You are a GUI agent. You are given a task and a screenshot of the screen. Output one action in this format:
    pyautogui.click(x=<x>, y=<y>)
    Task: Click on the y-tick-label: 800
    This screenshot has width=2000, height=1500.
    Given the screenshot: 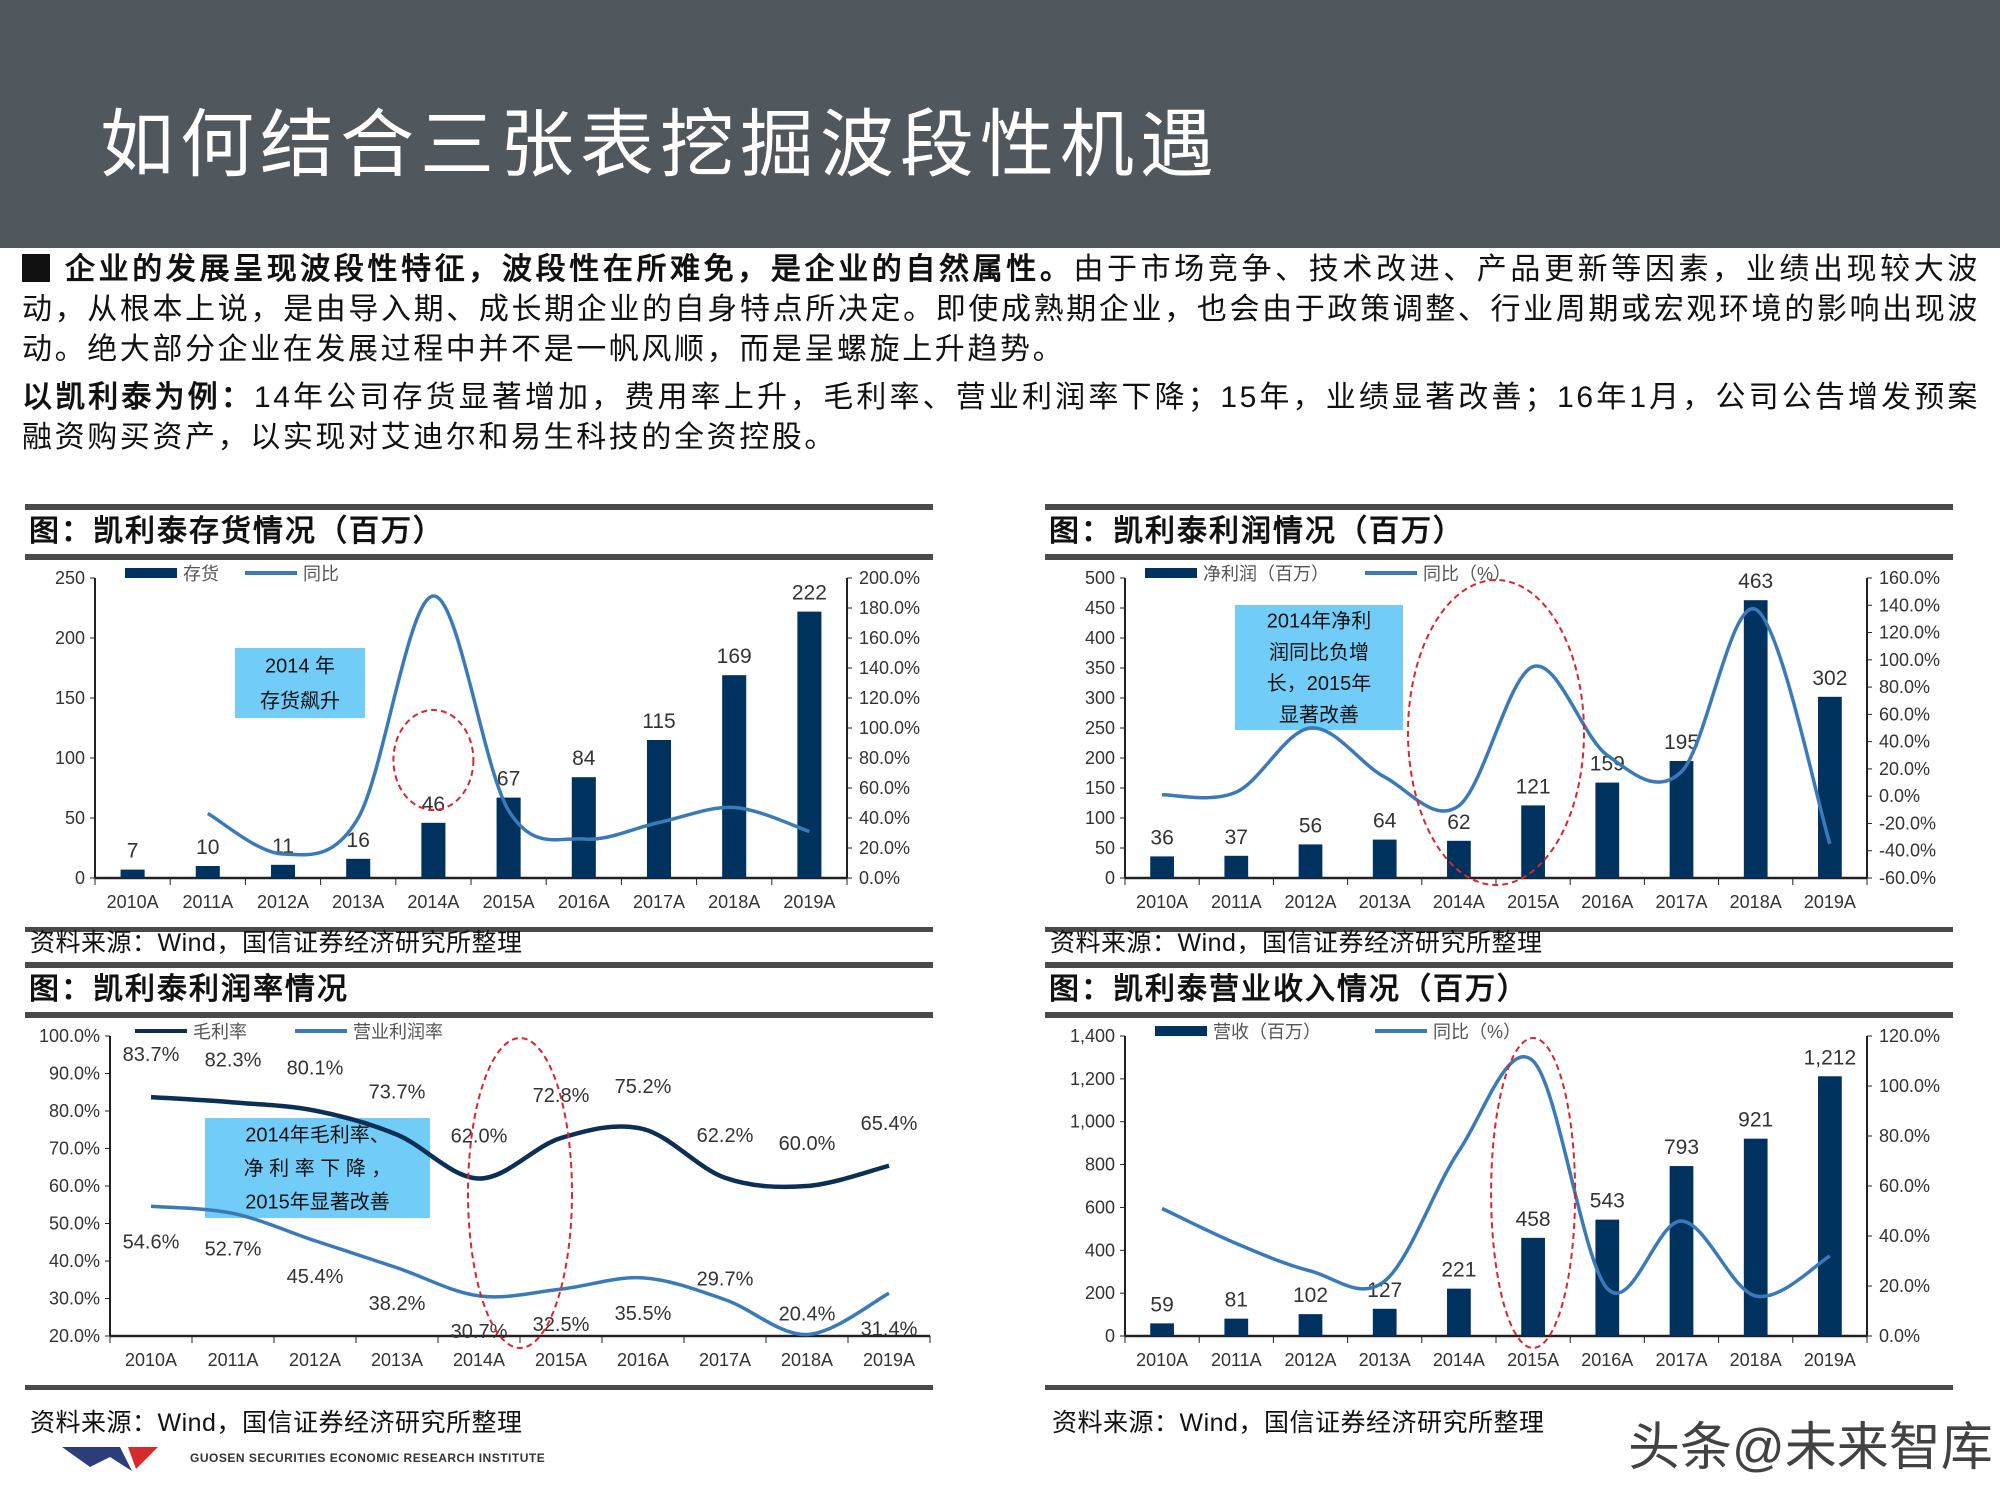 What is the action you would take?
    pyautogui.click(x=1100, y=1165)
    